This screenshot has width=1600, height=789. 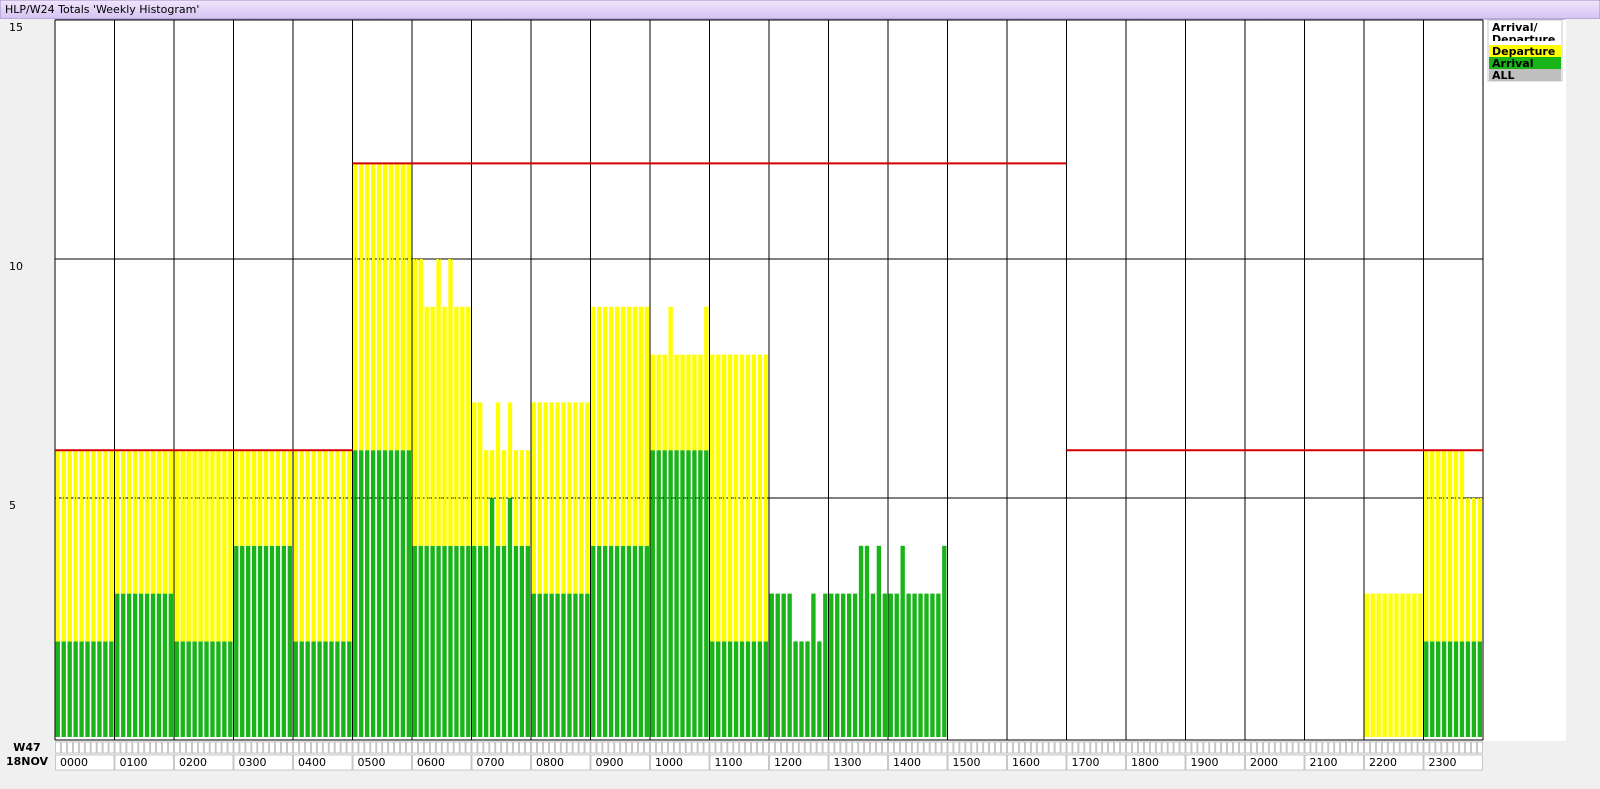 What do you see at coordinates (669, 762) in the screenshot?
I see `x-tick-label: 1000` at bounding box center [669, 762].